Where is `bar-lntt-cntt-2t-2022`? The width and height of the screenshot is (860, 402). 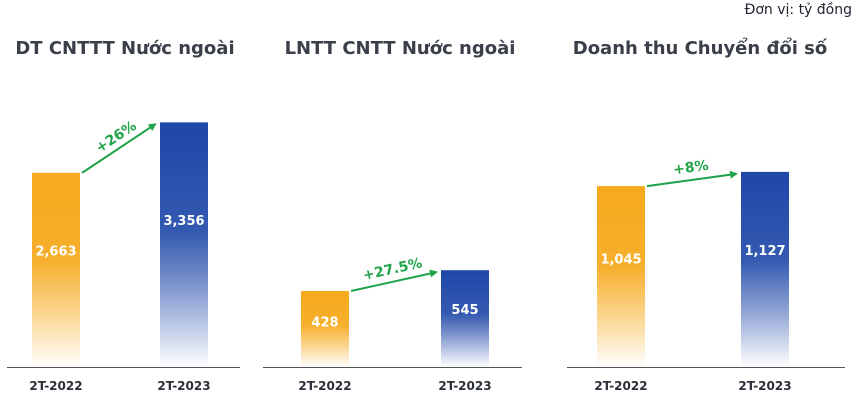
bar-lntt-cntt-2t-2022 is located at coordinates (325, 329).